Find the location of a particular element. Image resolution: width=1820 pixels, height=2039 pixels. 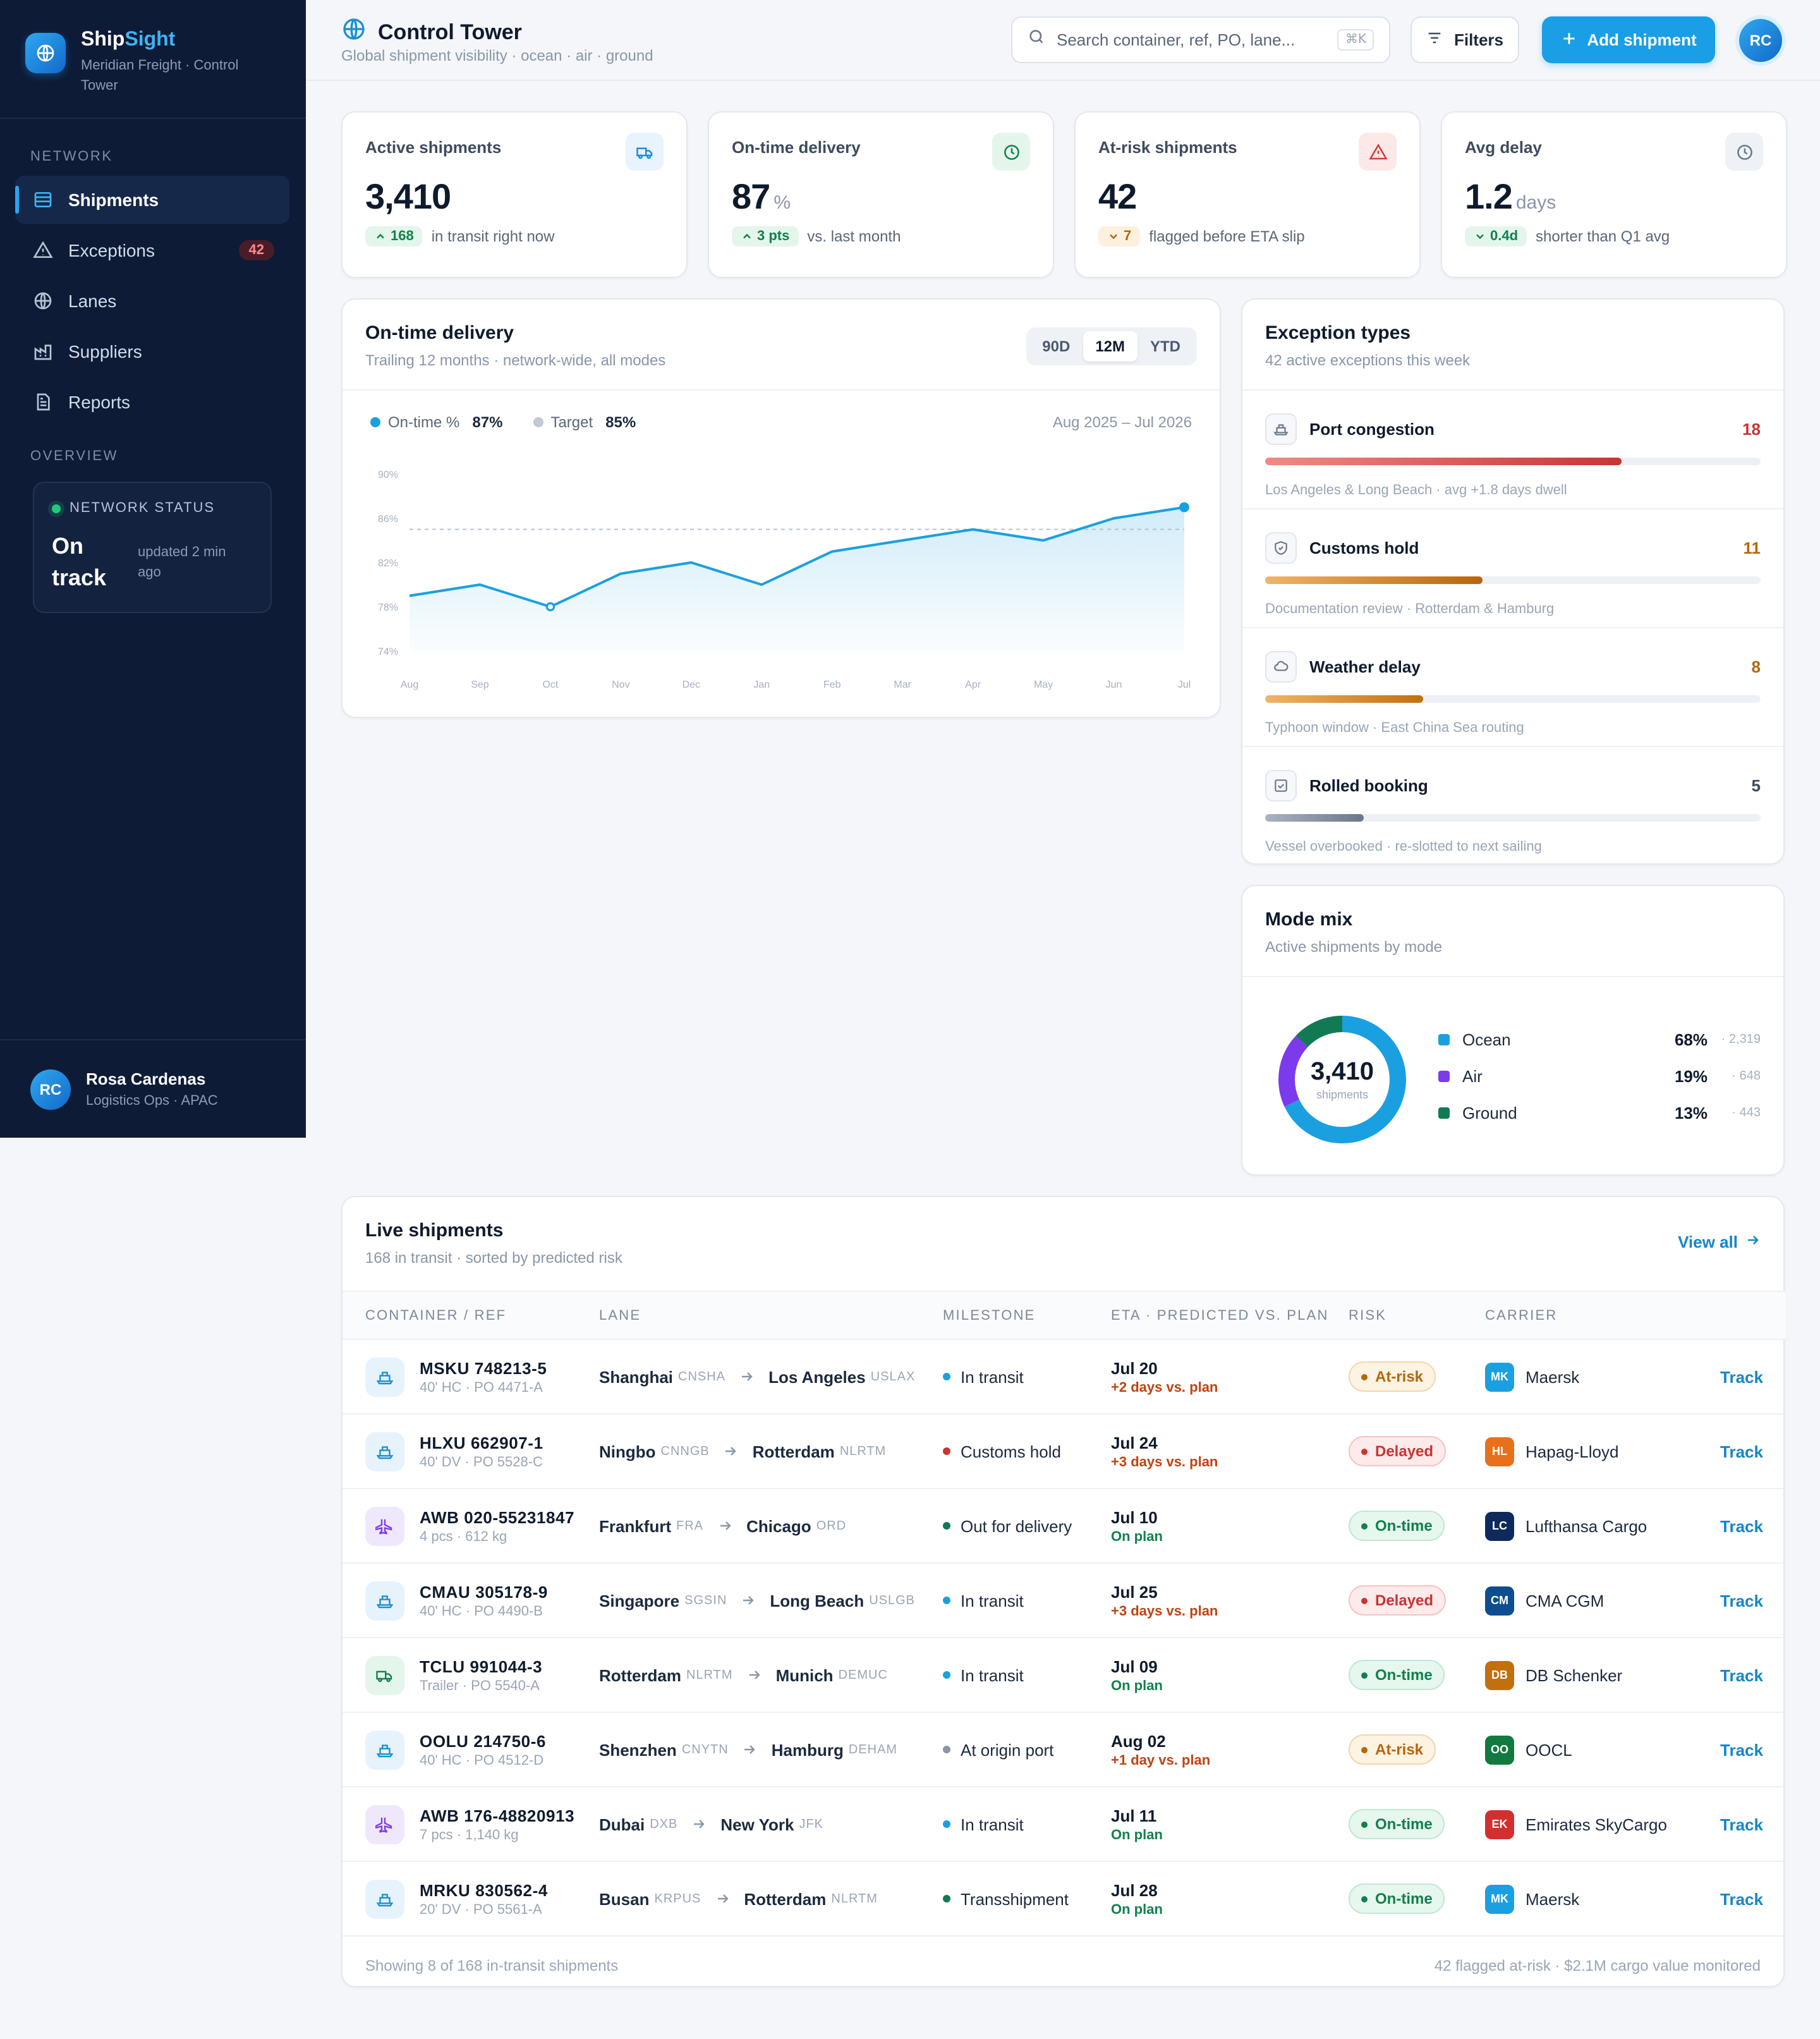

filters-button: Filters is located at coordinates (1464, 39).